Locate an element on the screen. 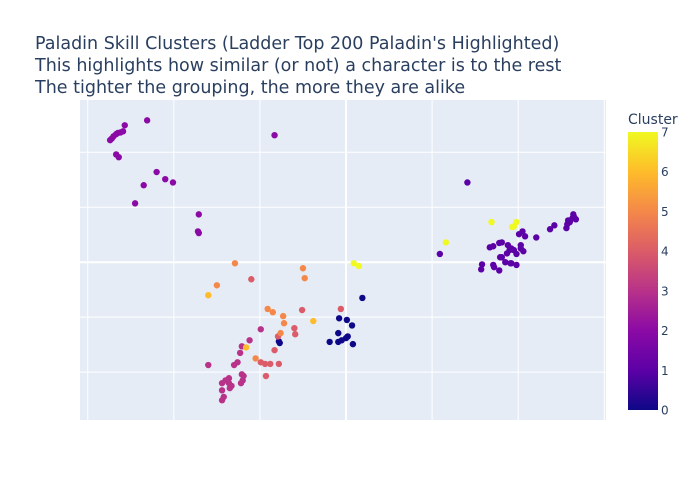  cluster-3-series is located at coordinates (234, 365).